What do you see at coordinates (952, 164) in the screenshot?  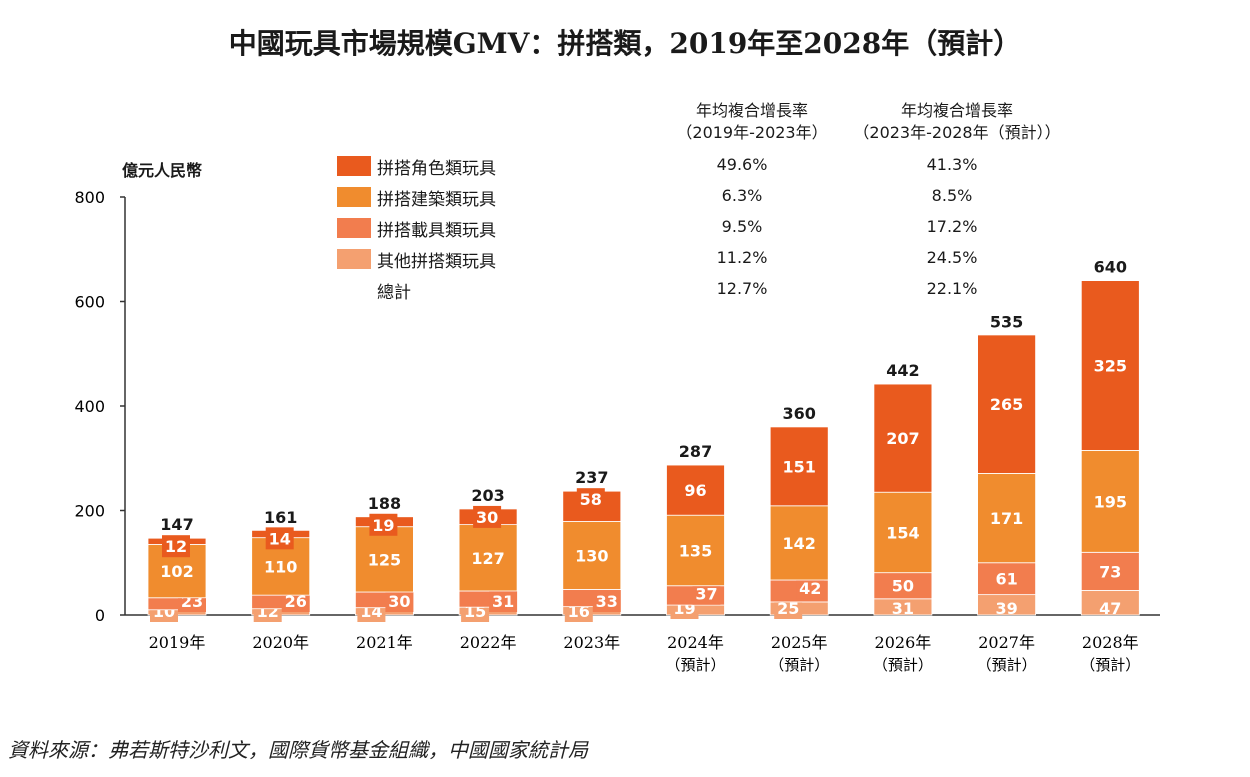 I see `cagr-value: 41.3%` at bounding box center [952, 164].